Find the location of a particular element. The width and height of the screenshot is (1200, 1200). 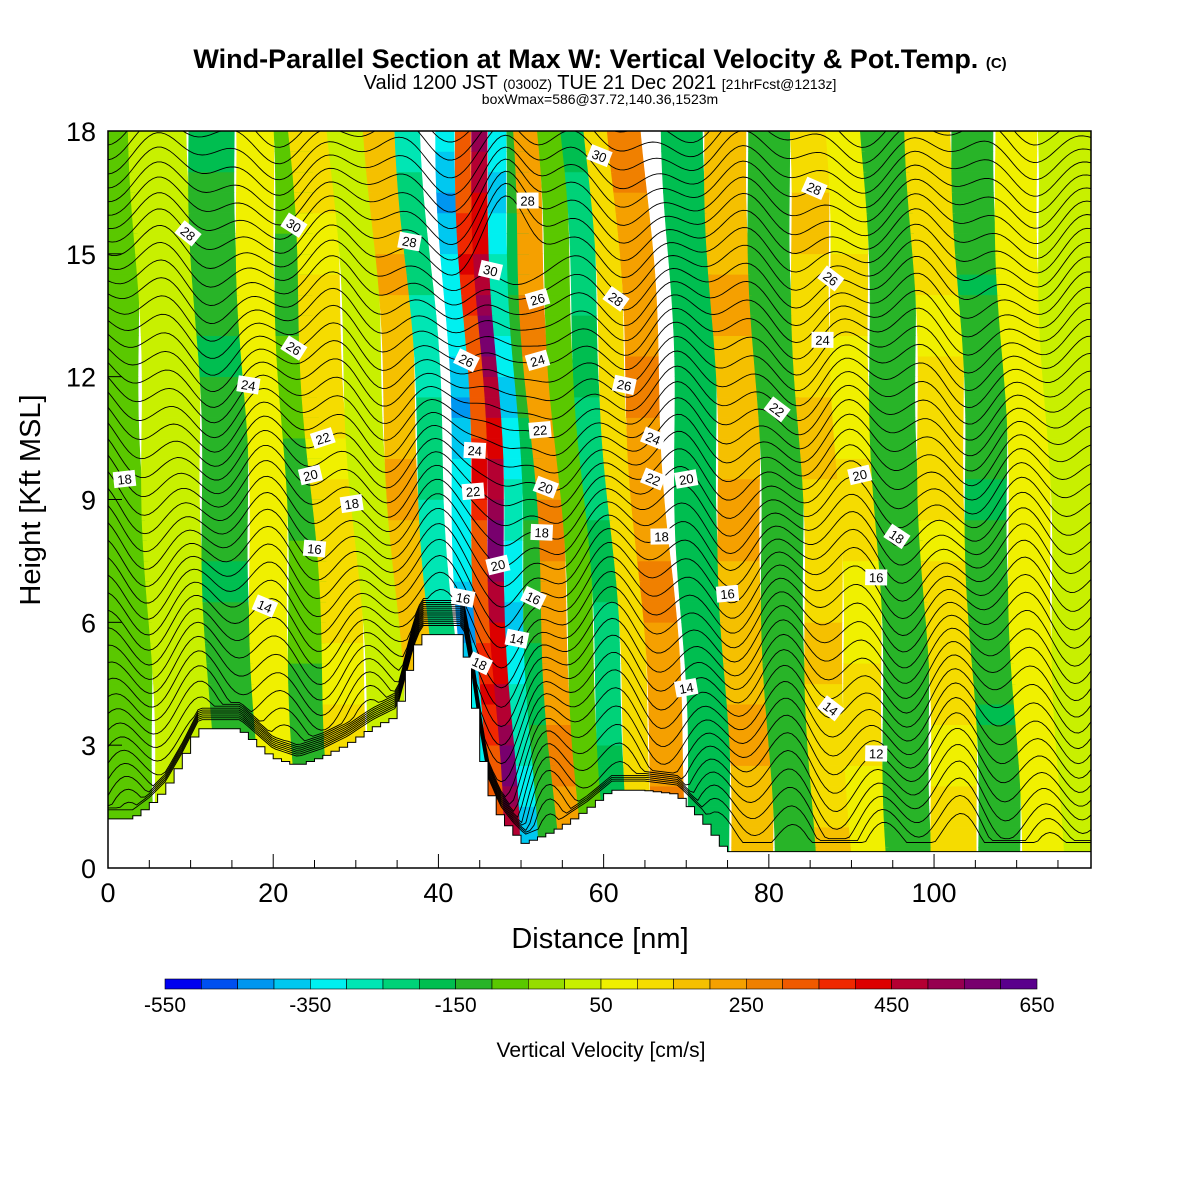

theta-label-text: 30 is located at coordinates (294, 225).